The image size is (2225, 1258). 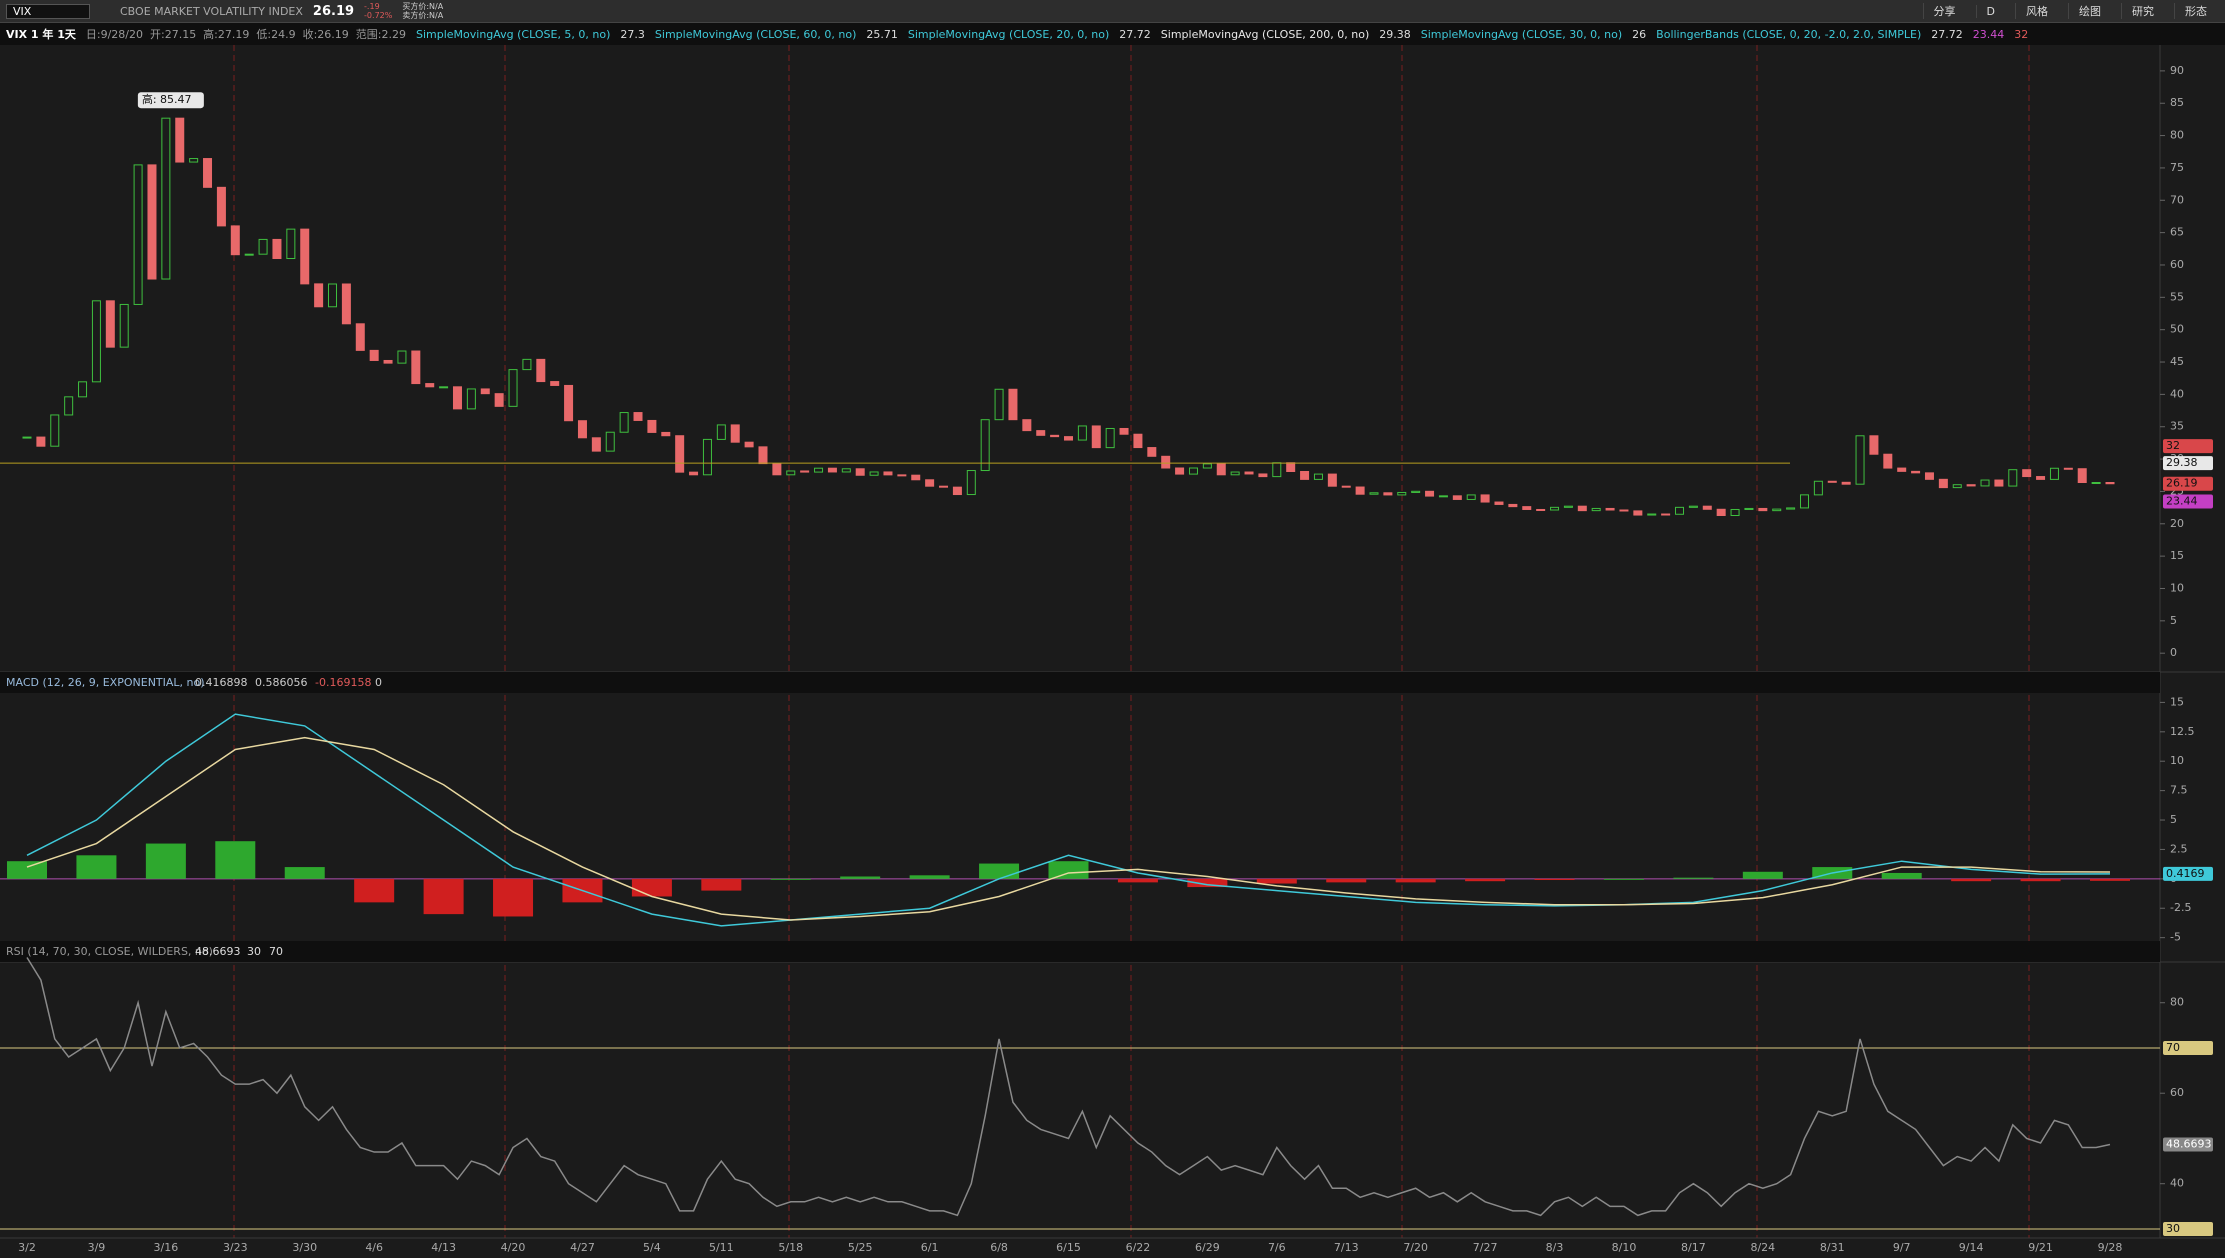 What do you see at coordinates (1080, 951) in the screenshot?
I see `rsi-header` at bounding box center [1080, 951].